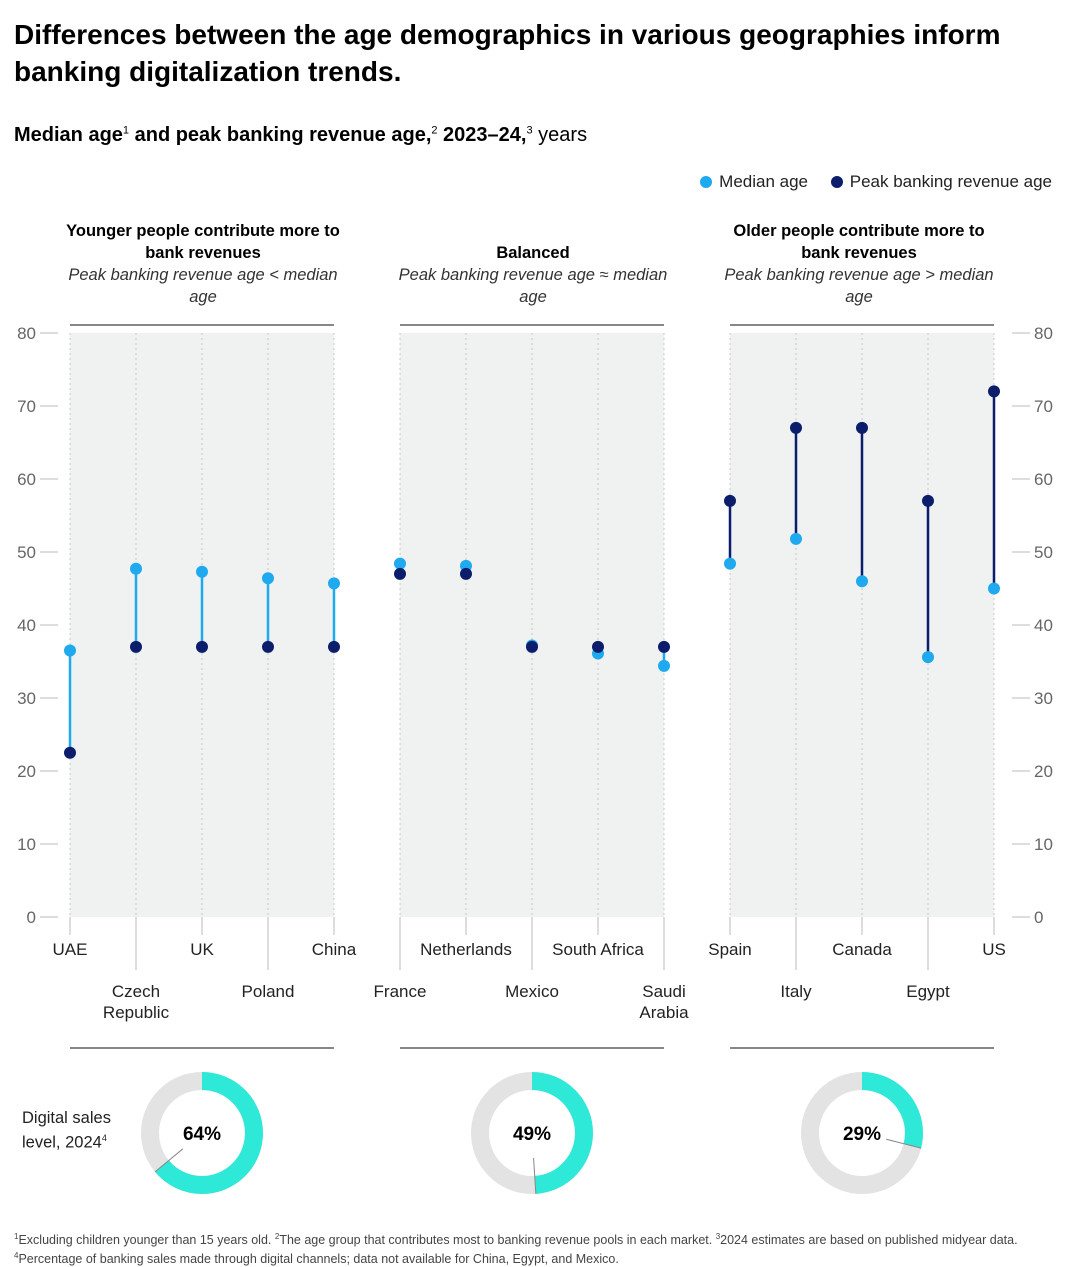  Describe the element at coordinates (26, 771) in the screenshot. I see `y-tick-label-left: 20` at that location.